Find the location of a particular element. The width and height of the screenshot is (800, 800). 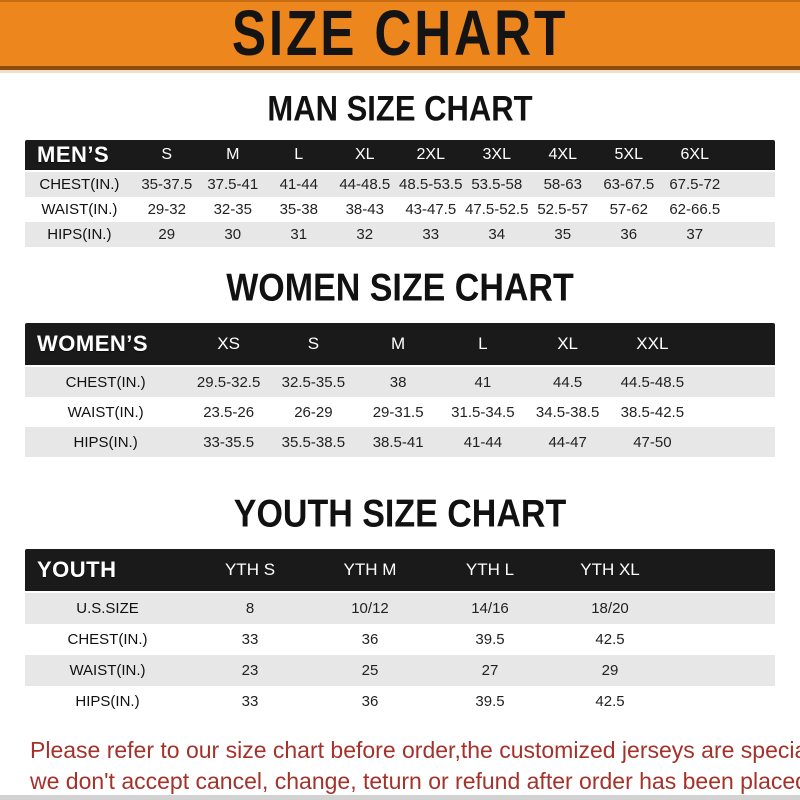

women-size-header: XL is located at coordinates (568, 343).